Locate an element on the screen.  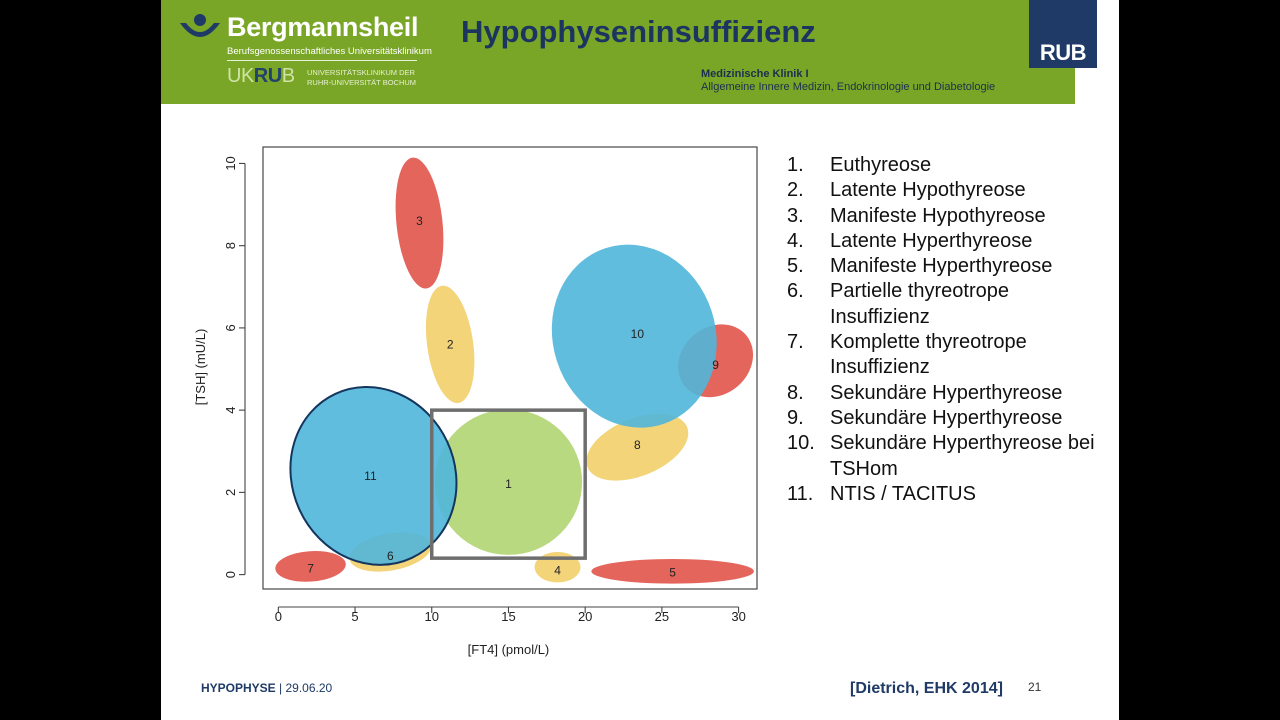
legend-label: Manifeste Hypothyreose is located at coordinates (938, 215).